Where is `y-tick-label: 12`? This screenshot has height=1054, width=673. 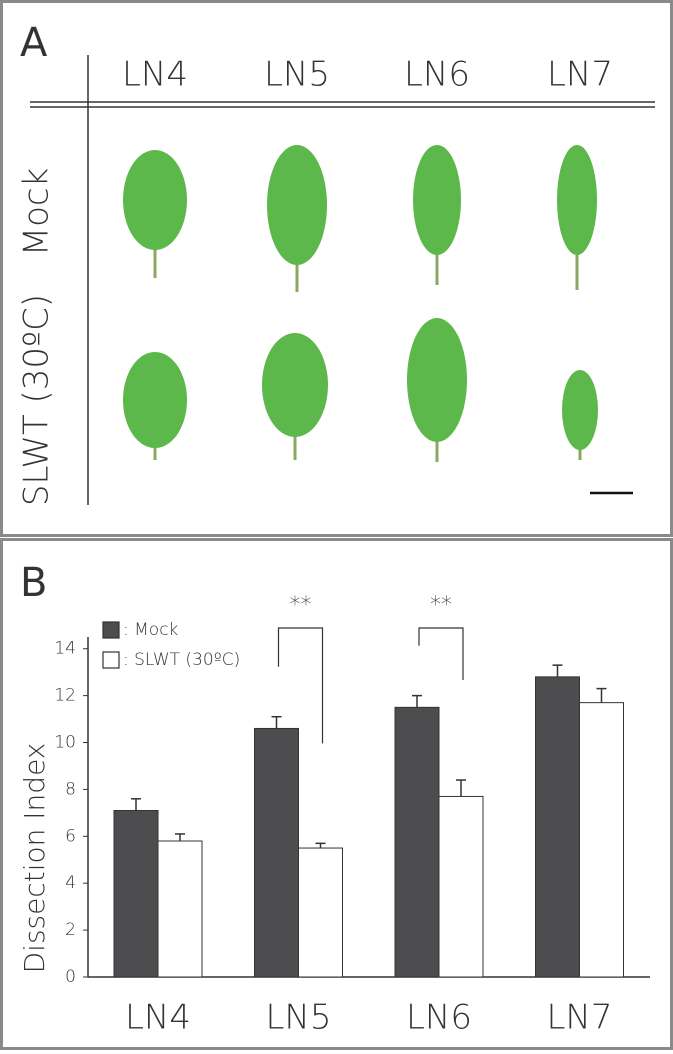 y-tick-label: 12 is located at coordinates (65, 696).